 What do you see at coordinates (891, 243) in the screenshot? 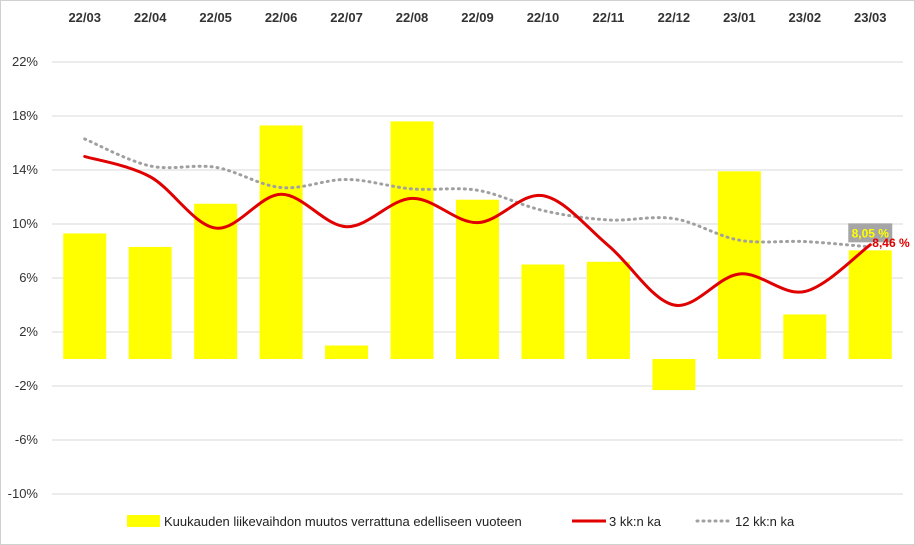
I see `data-label-line: 8,46 %` at bounding box center [891, 243].